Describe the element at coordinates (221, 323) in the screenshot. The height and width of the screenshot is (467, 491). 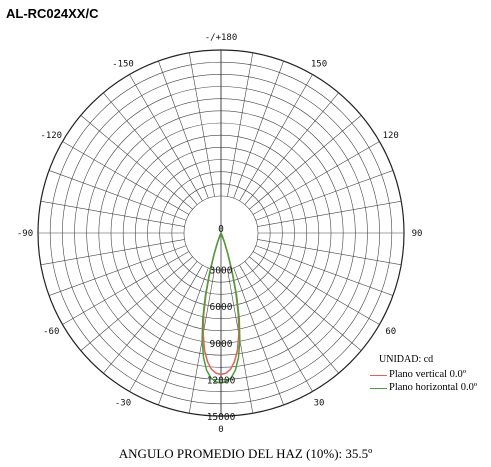
I see `radial-labels: 0 3000 6000 9000 12000 15000` at that location.